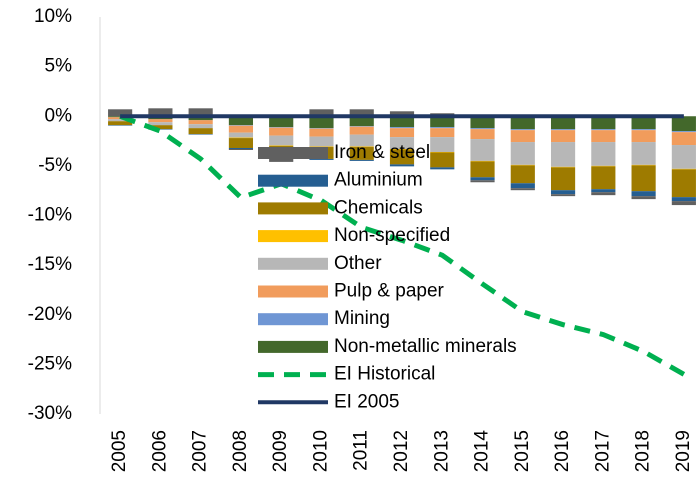 This screenshot has width=697, height=495. I want to click on legend-label: Mining, so click(362, 318).